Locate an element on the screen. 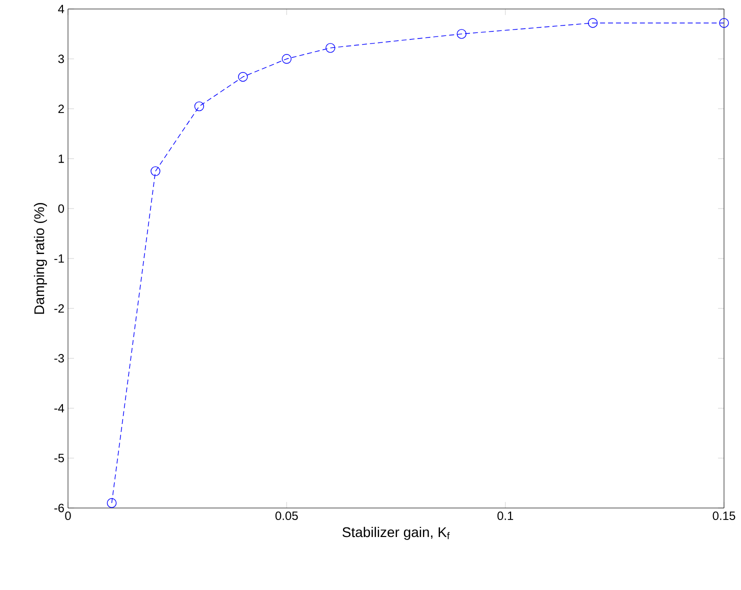  y-tick-label: -1 is located at coordinates (59, 258).